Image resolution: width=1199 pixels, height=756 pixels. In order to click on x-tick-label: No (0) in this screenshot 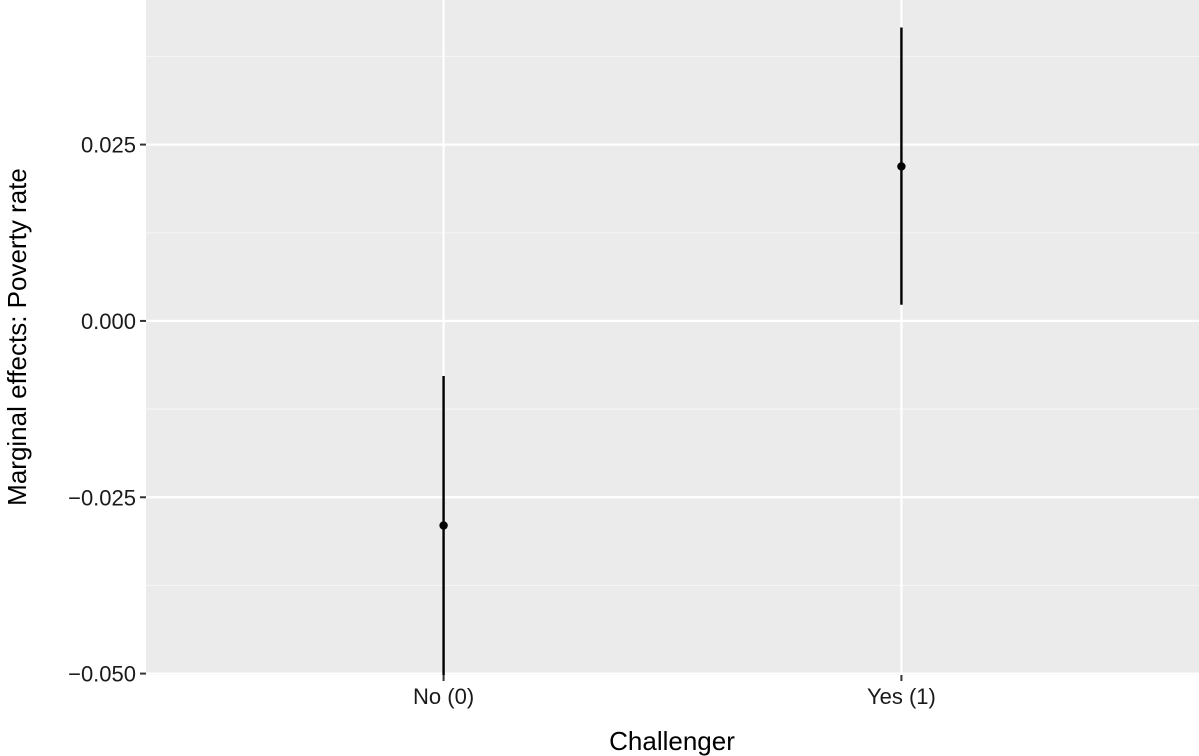, I will do `click(443, 696)`.